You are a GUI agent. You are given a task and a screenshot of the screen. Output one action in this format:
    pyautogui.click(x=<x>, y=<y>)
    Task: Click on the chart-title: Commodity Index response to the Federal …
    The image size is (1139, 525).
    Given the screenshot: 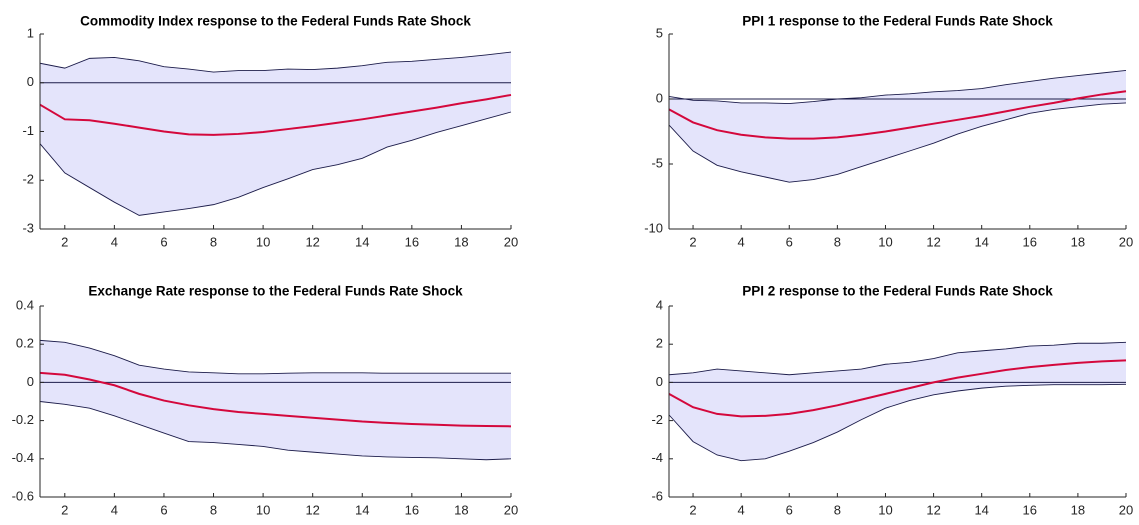 What is the action you would take?
    pyautogui.click(x=275, y=21)
    